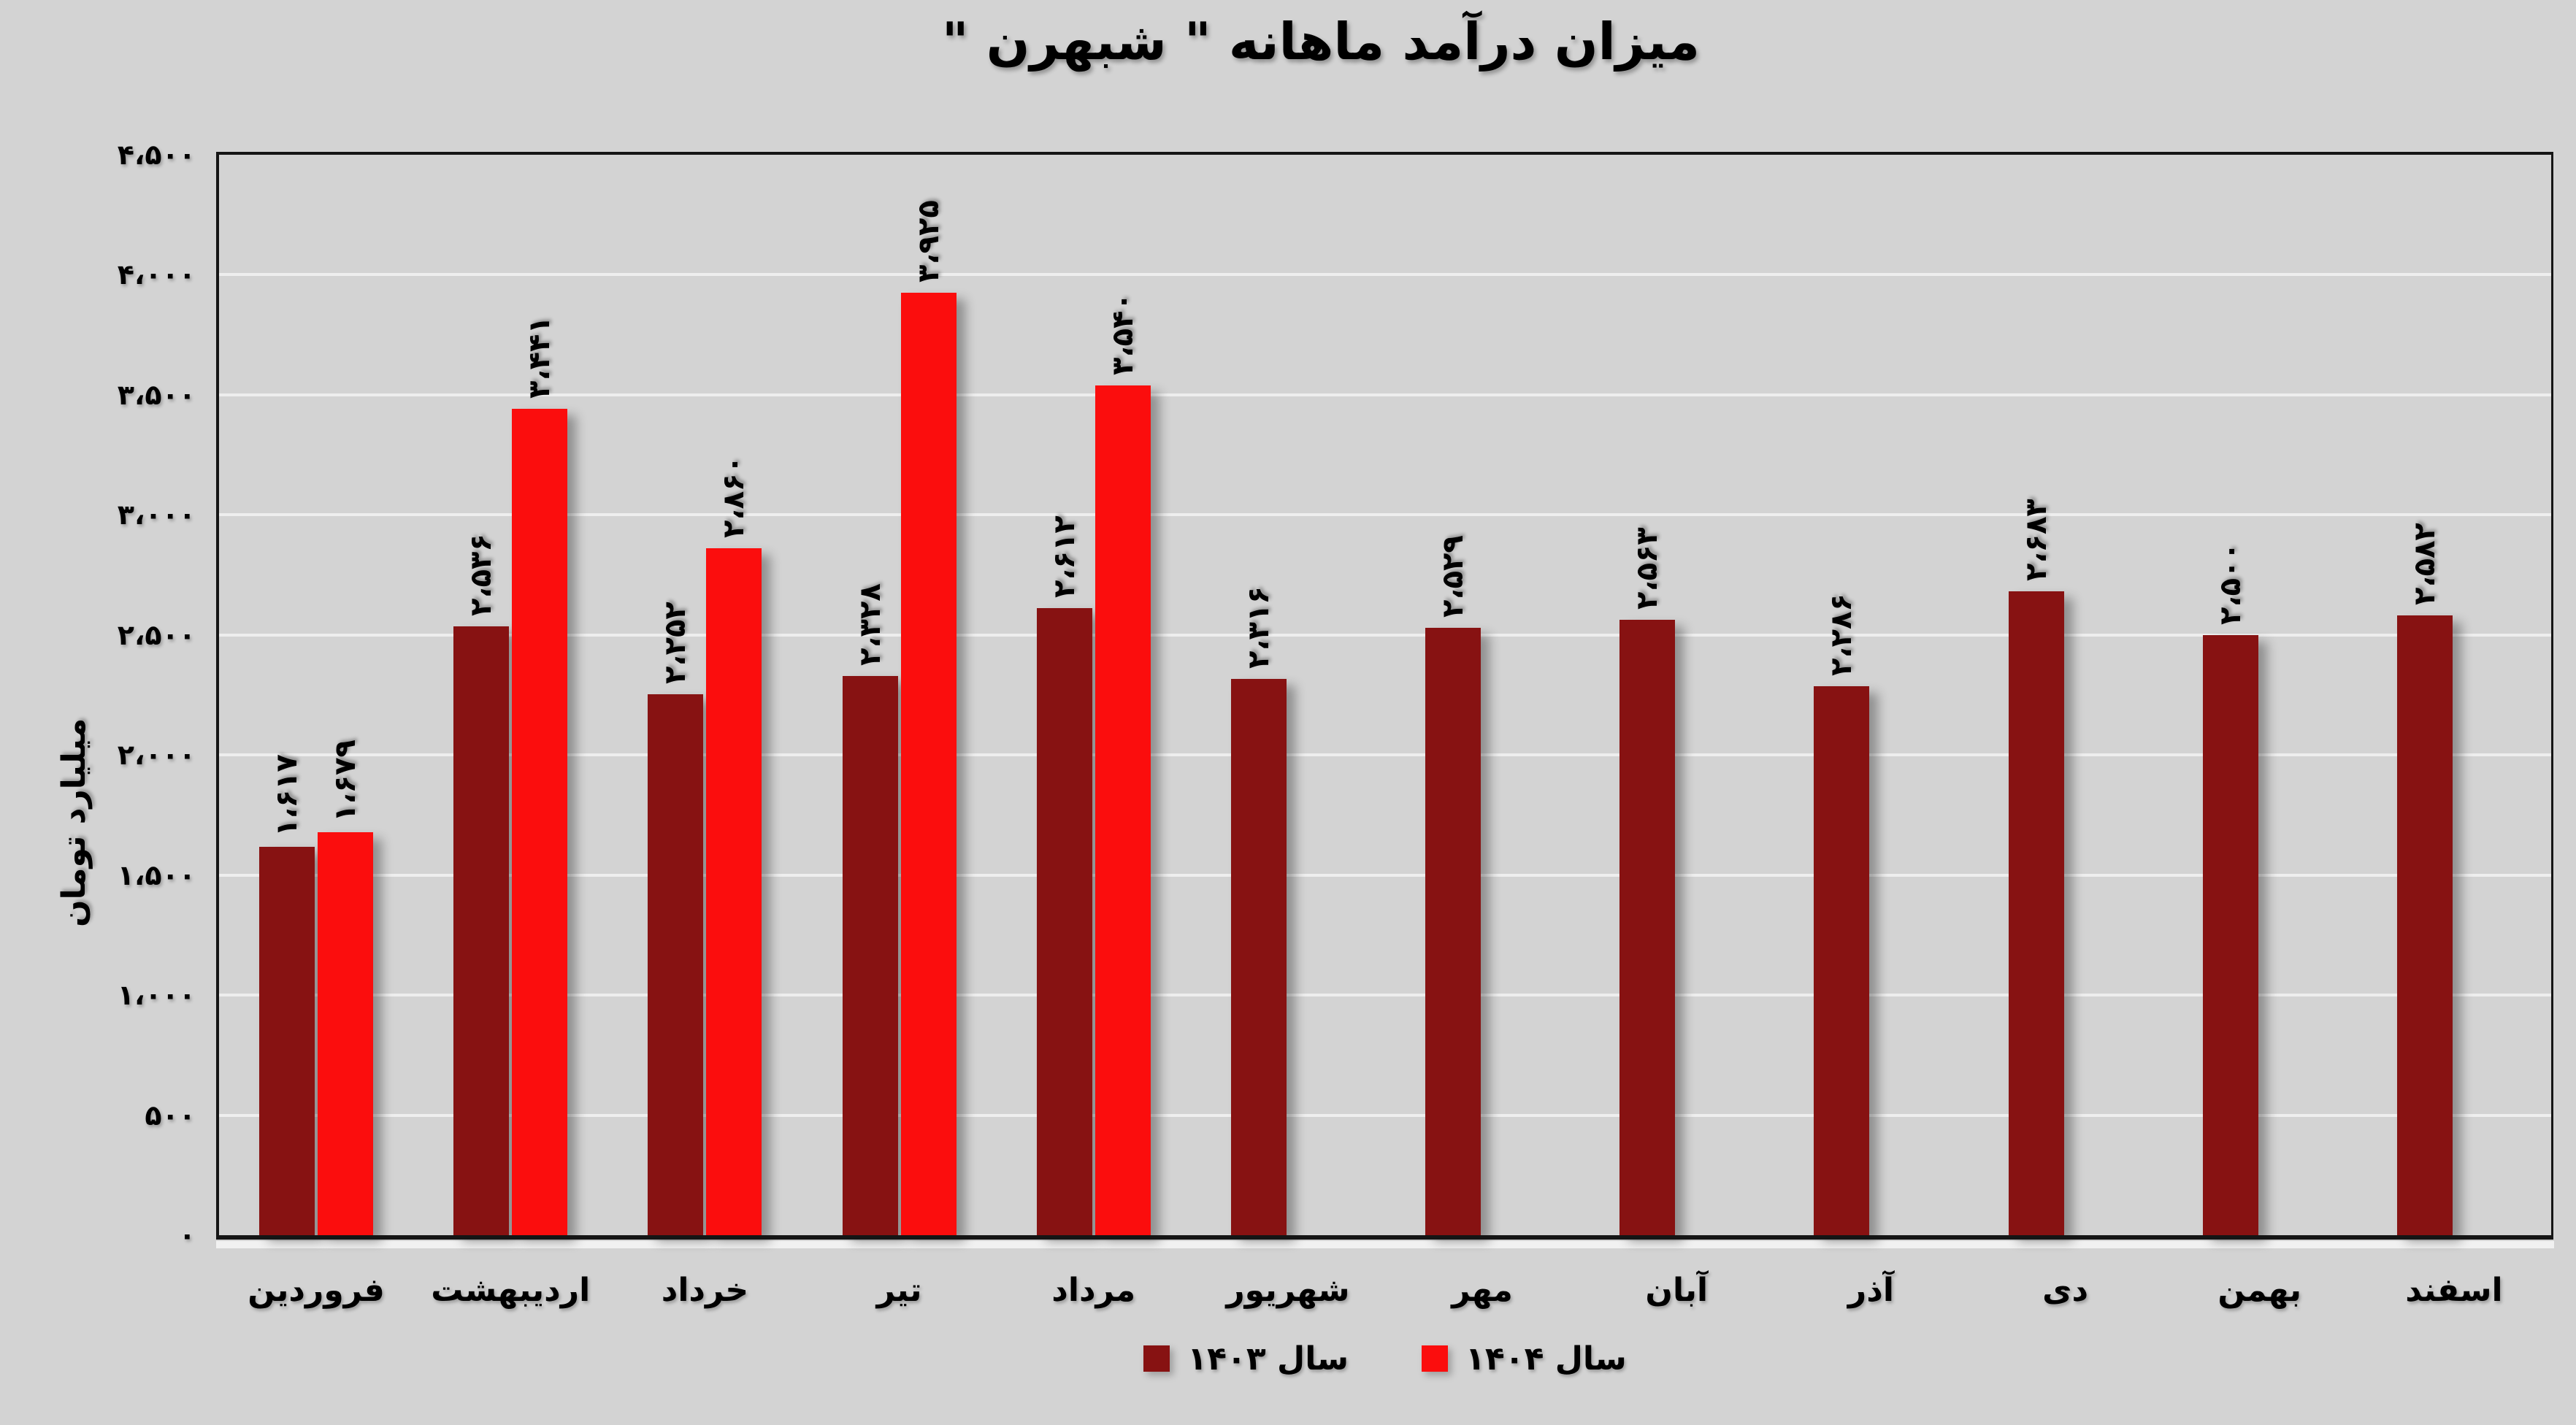 Image resolution: width=2576 pixels, height=1425 pixels. What do you see at coordinates (156, 755) in the screenshot?
I see `y-tick-label-2000: ۲،۰۰۰` at bounding box center [156, 755].